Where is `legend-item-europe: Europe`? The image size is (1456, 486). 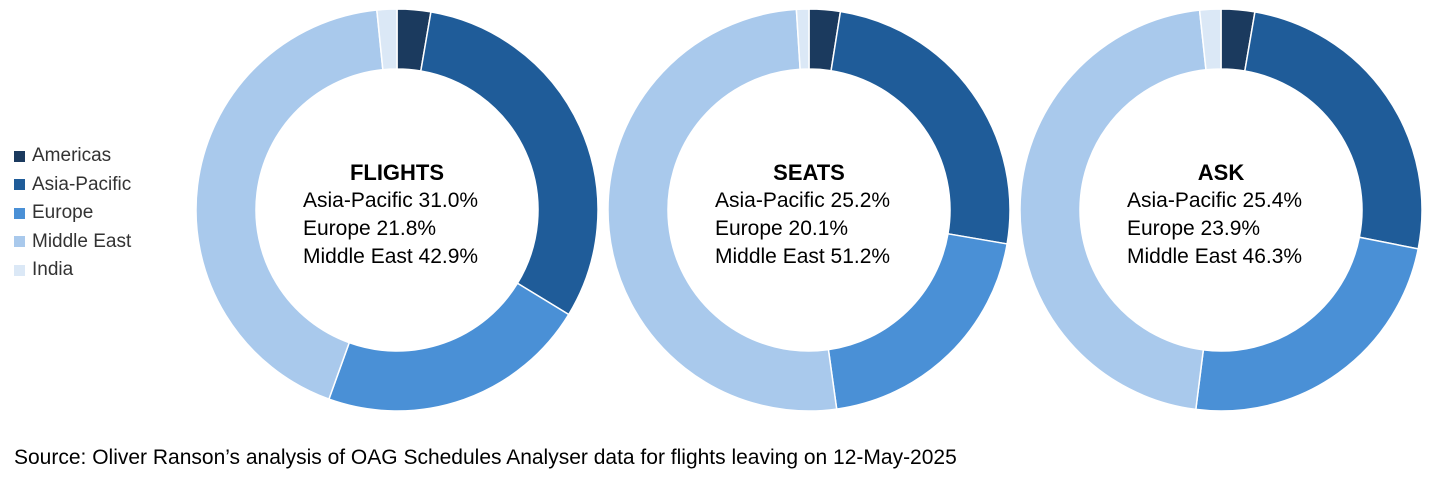 legend-item-europe: Europe is located at coordinates (72, 213).